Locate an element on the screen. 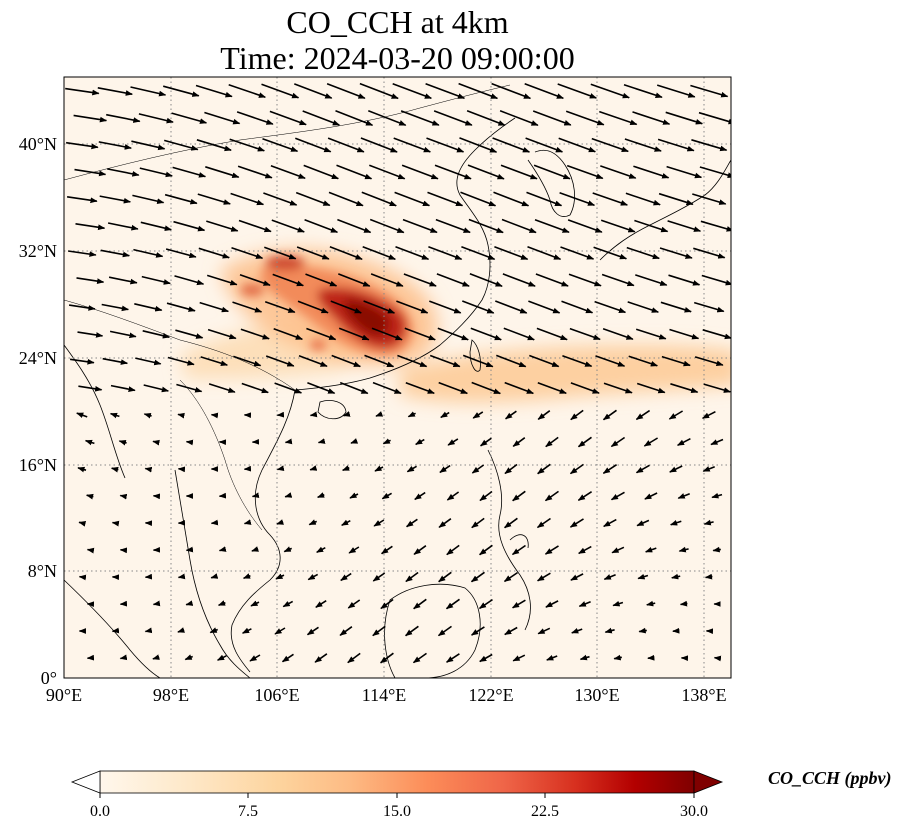  map-title-line-1: CO_CCH at 4km is located at coordinates (397, 22).